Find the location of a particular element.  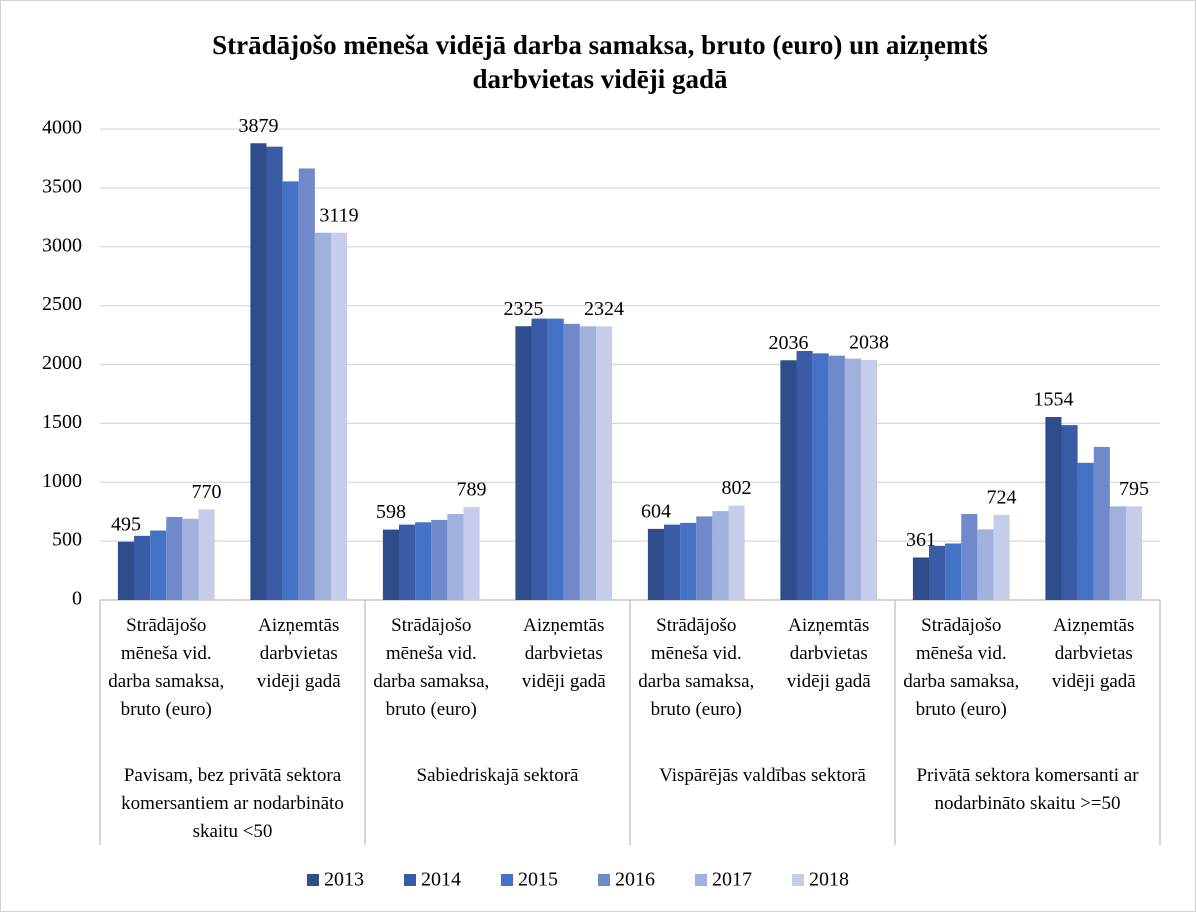

data-label: 2038 is located at coordinates (869, 343).